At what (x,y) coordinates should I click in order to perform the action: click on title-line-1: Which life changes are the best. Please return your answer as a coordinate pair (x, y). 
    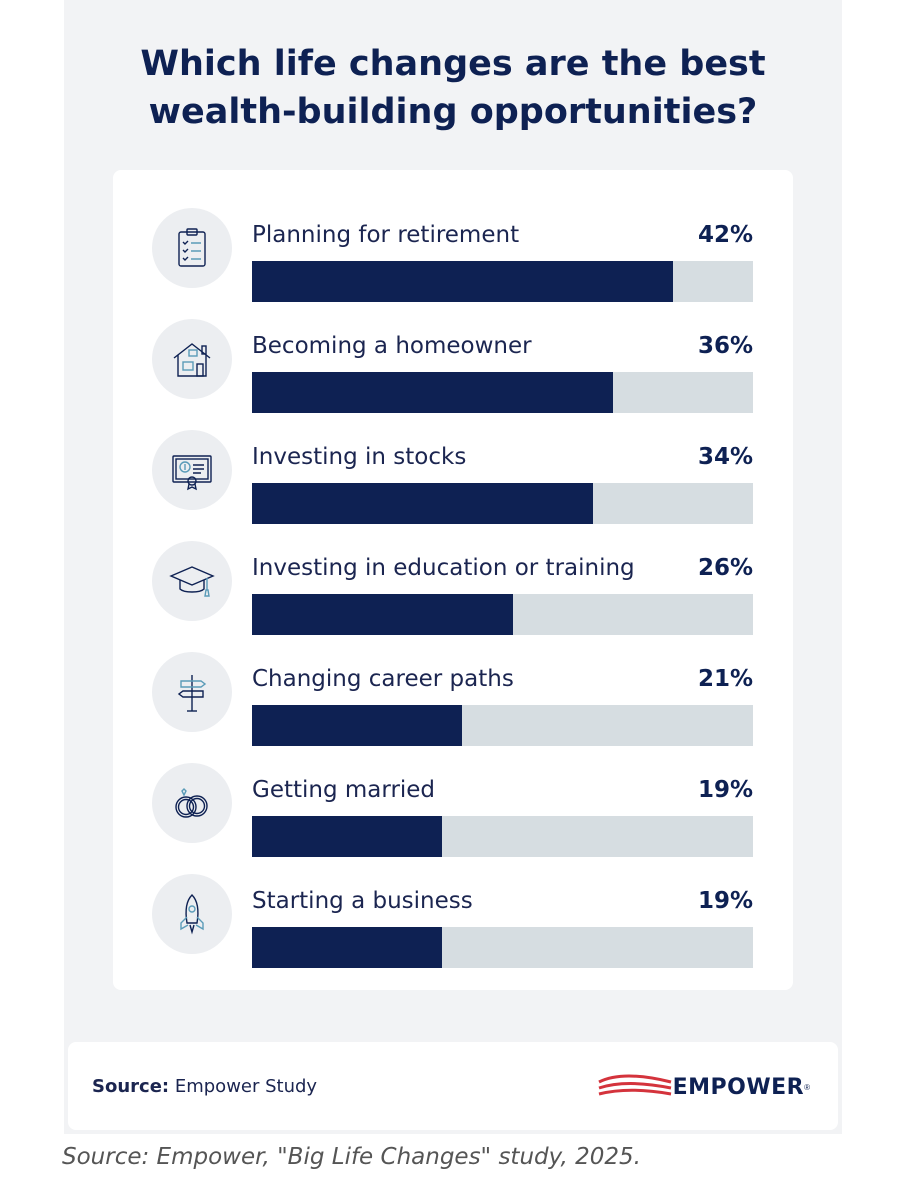
    Looking at the image, I should click on (453, 64).